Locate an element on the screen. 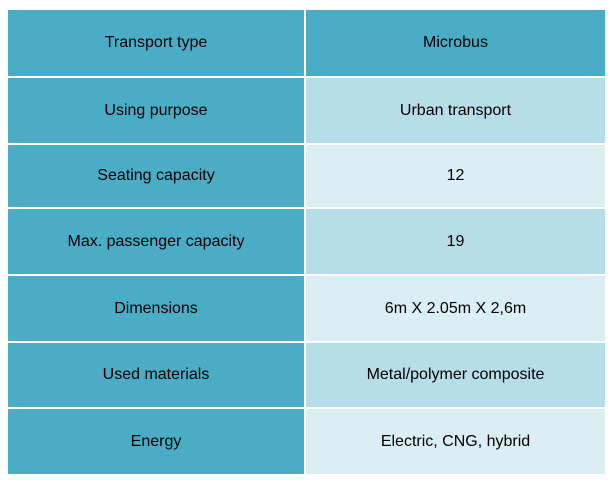  row-value-transport-type: Microbus is located at coordinates (454, 43).